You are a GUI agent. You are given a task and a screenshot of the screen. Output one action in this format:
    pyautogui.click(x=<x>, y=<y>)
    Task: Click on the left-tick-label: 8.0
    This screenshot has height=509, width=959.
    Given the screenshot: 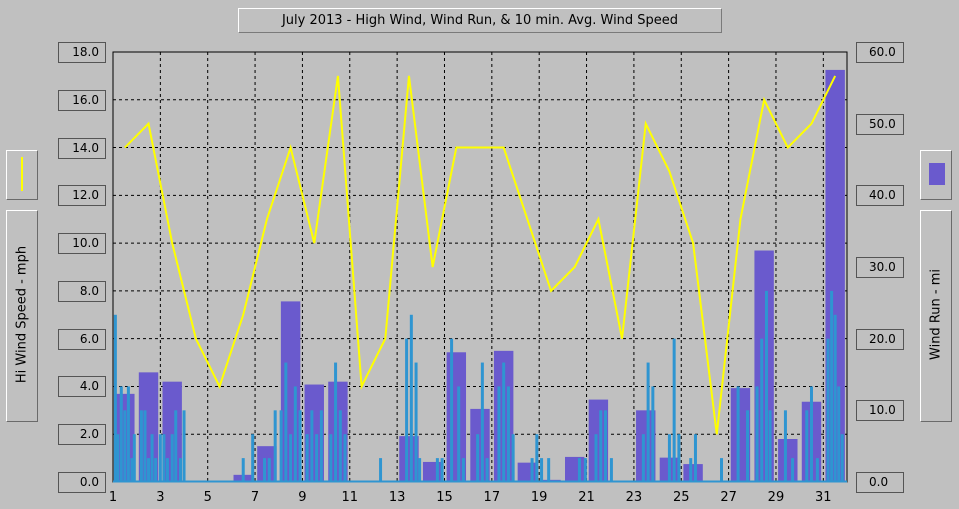 What is the action you would take?
    pyautogui.click(x=82, y=291)
    